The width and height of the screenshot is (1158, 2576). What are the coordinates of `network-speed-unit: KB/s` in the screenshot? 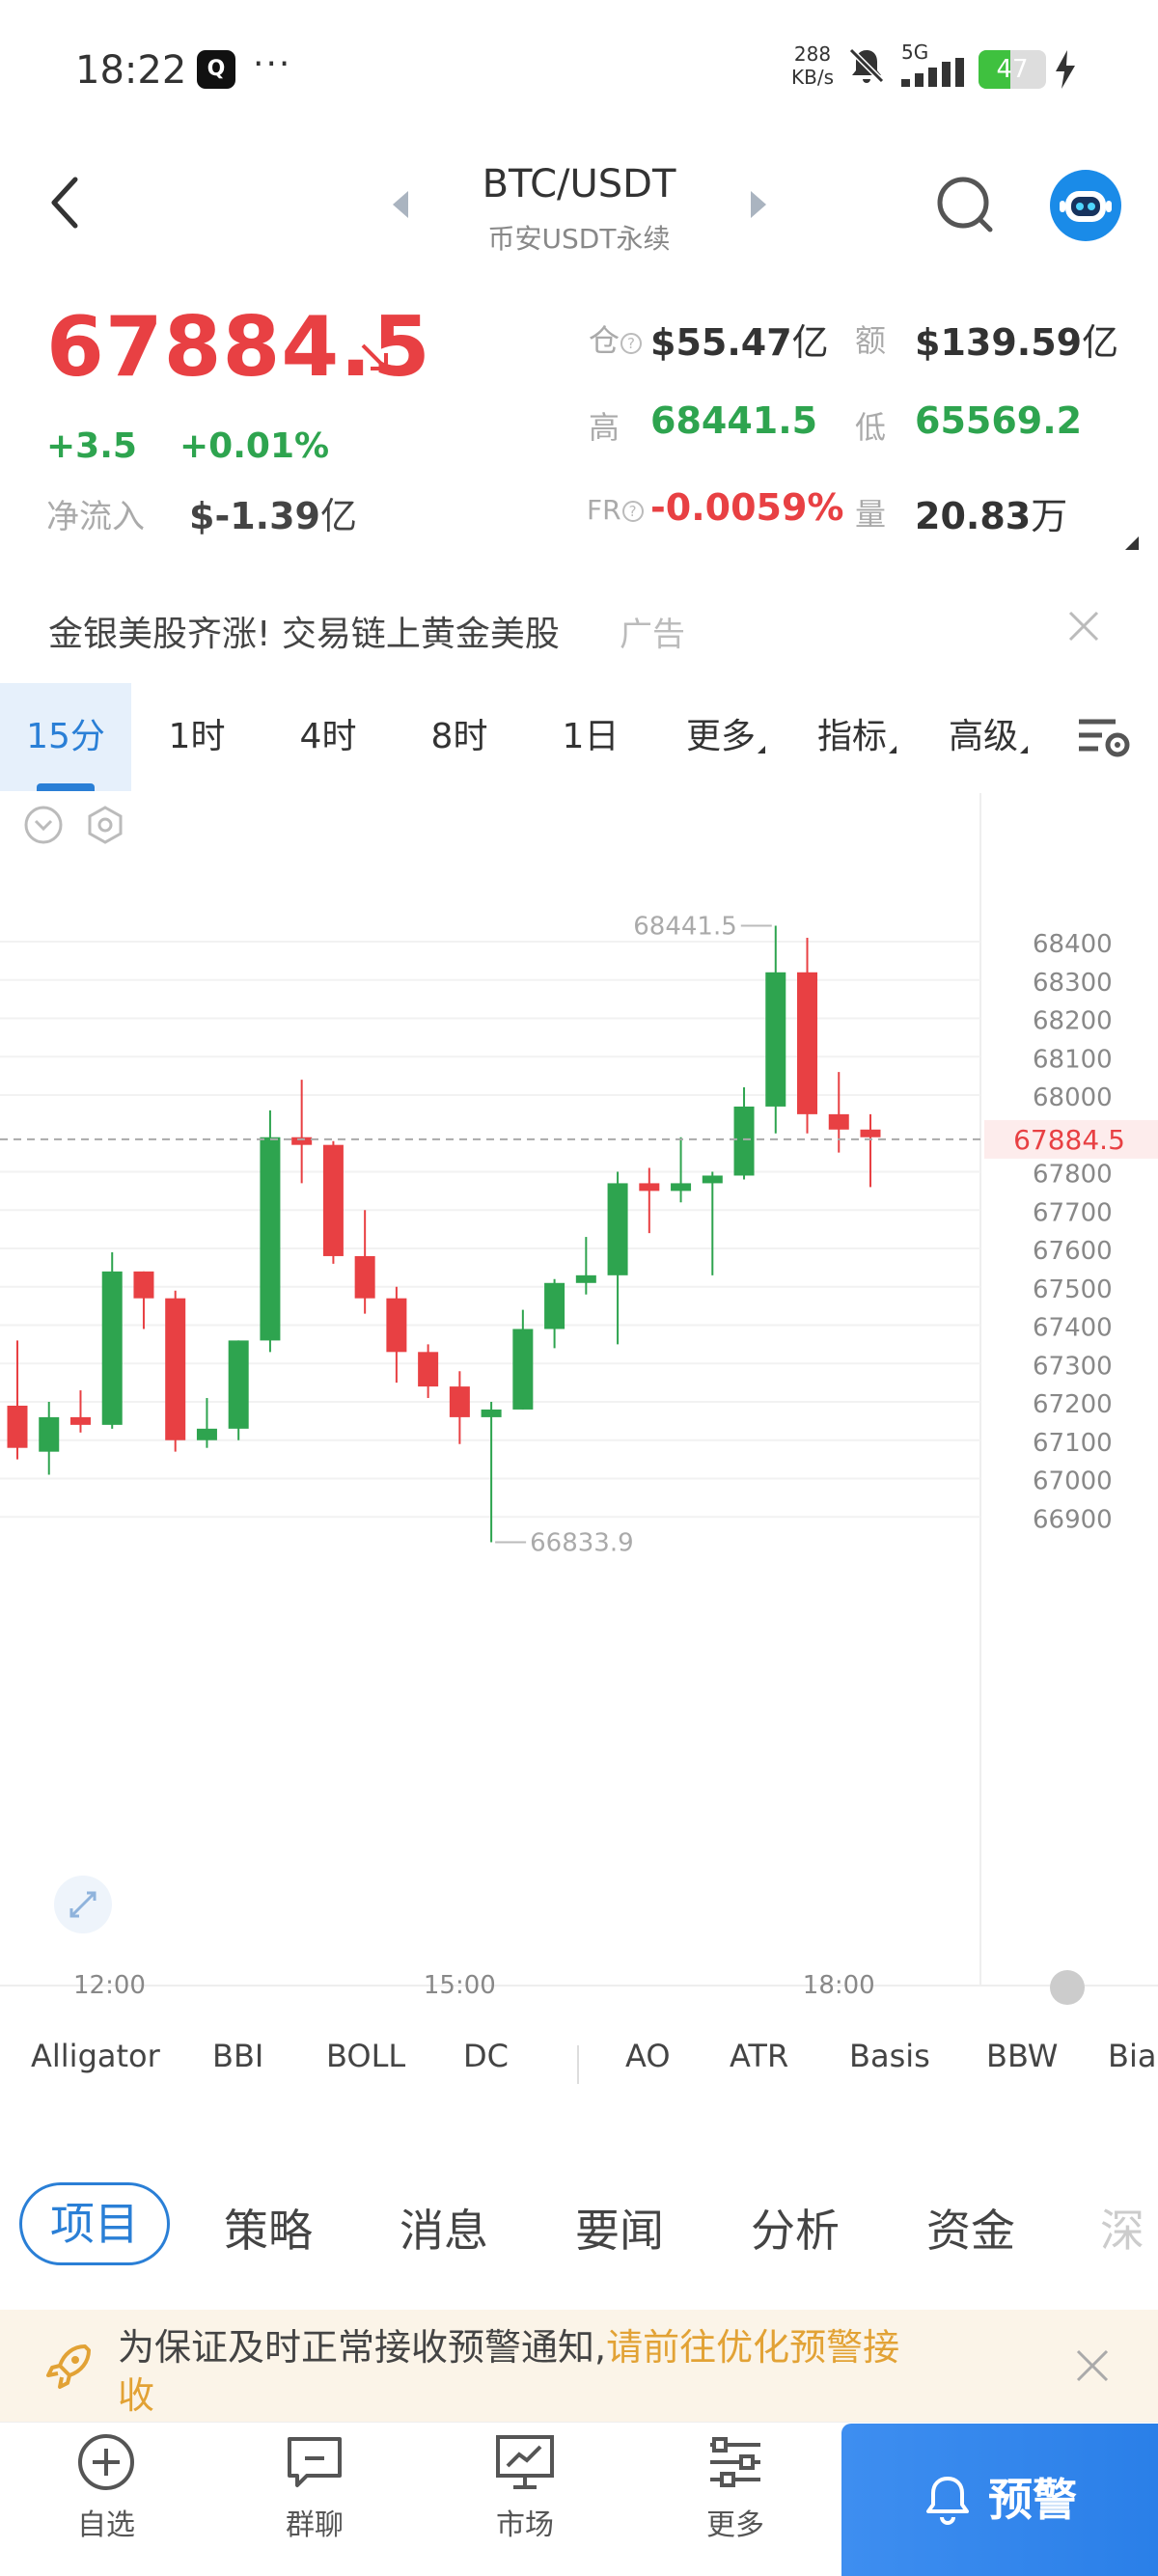 It's located at (812, 78).